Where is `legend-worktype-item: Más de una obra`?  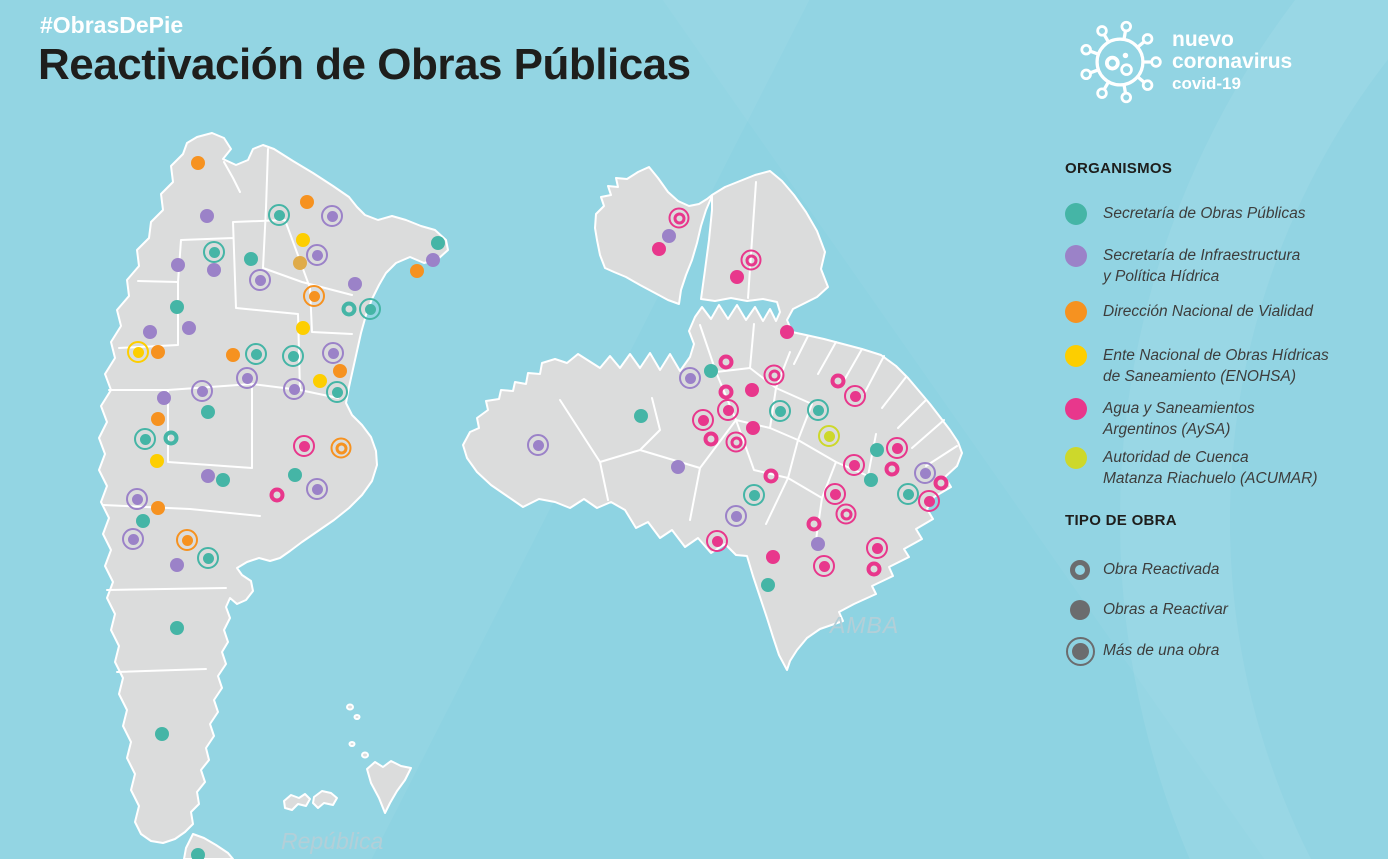
legend-worktype-item: Más de una obra is located at coordinates (1142, 651).